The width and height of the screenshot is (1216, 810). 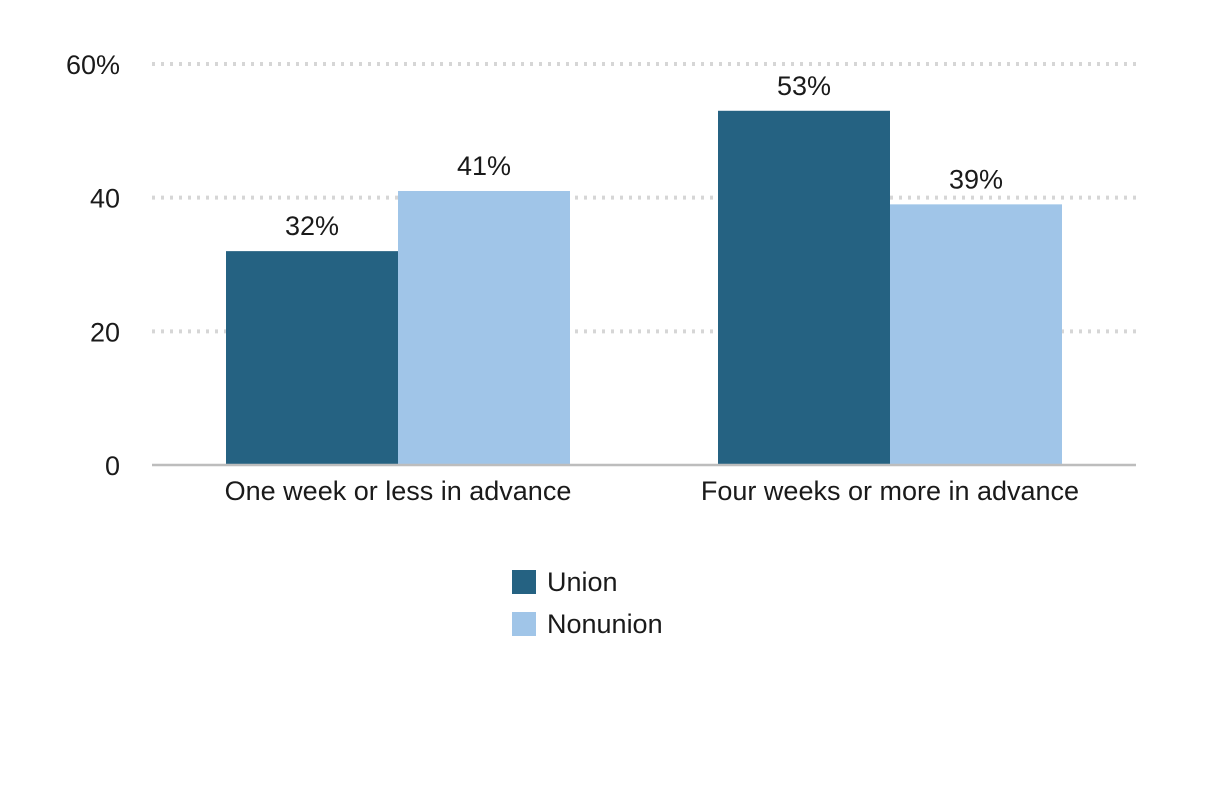 What do you see at coordinates (312, 226) in the screenshot?
I see `data-label: 32%` at bounding box center [312, 226].